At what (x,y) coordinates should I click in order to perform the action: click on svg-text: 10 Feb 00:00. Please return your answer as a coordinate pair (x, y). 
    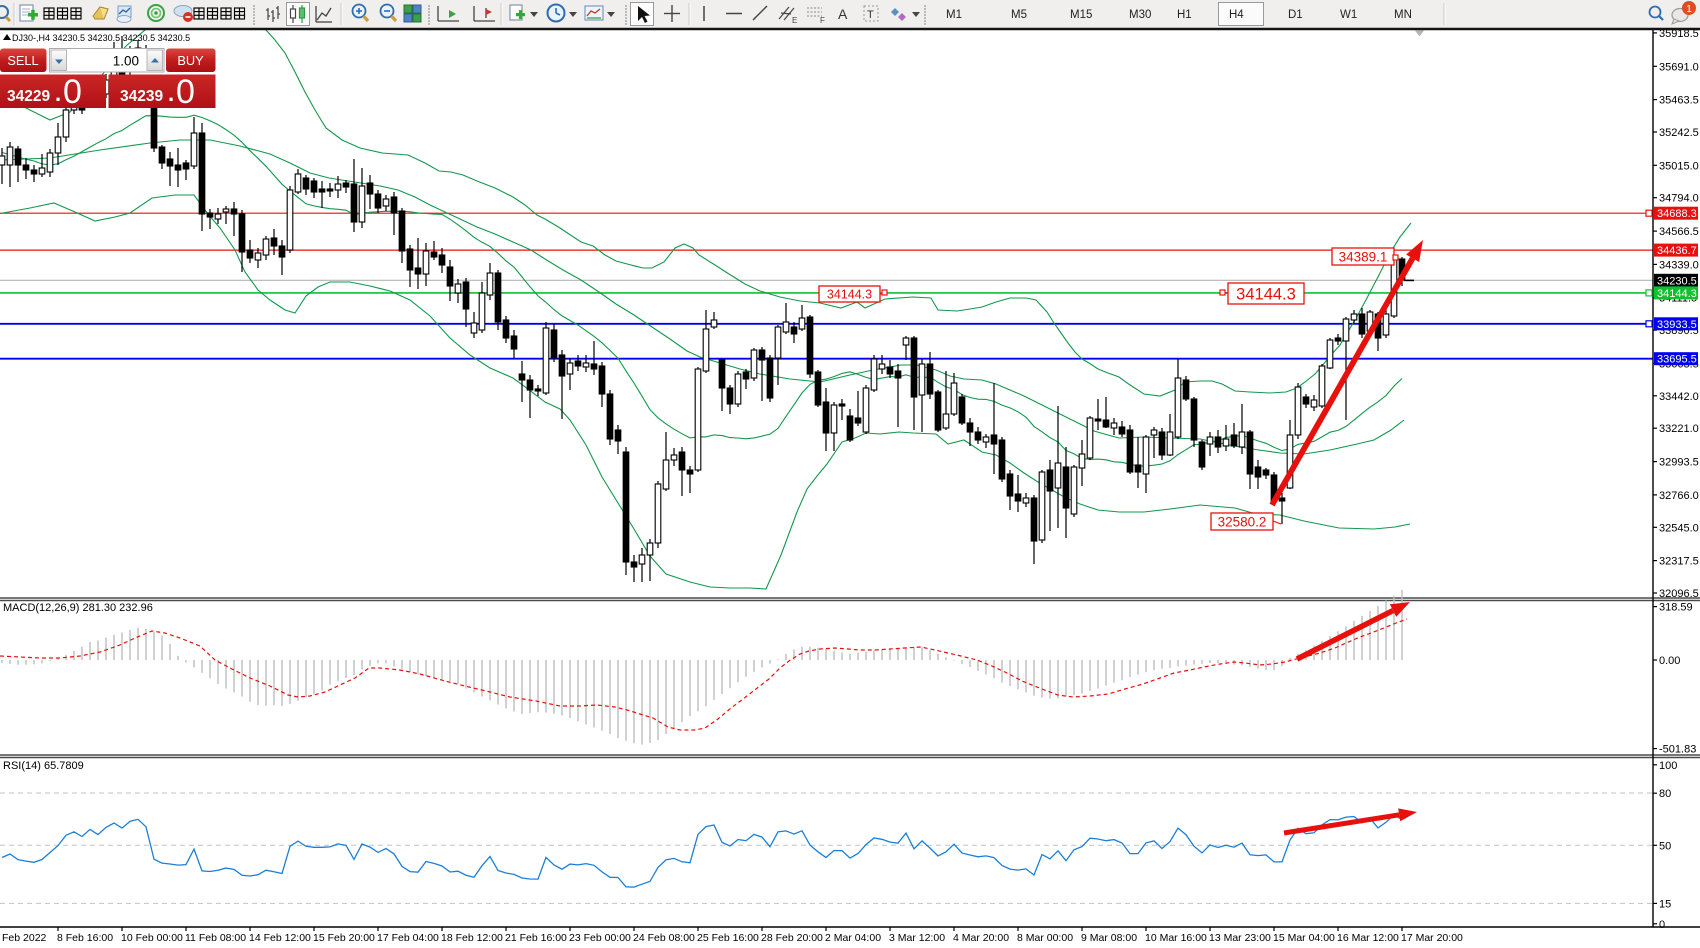
    Looking at the image, I should click on (152, 938).